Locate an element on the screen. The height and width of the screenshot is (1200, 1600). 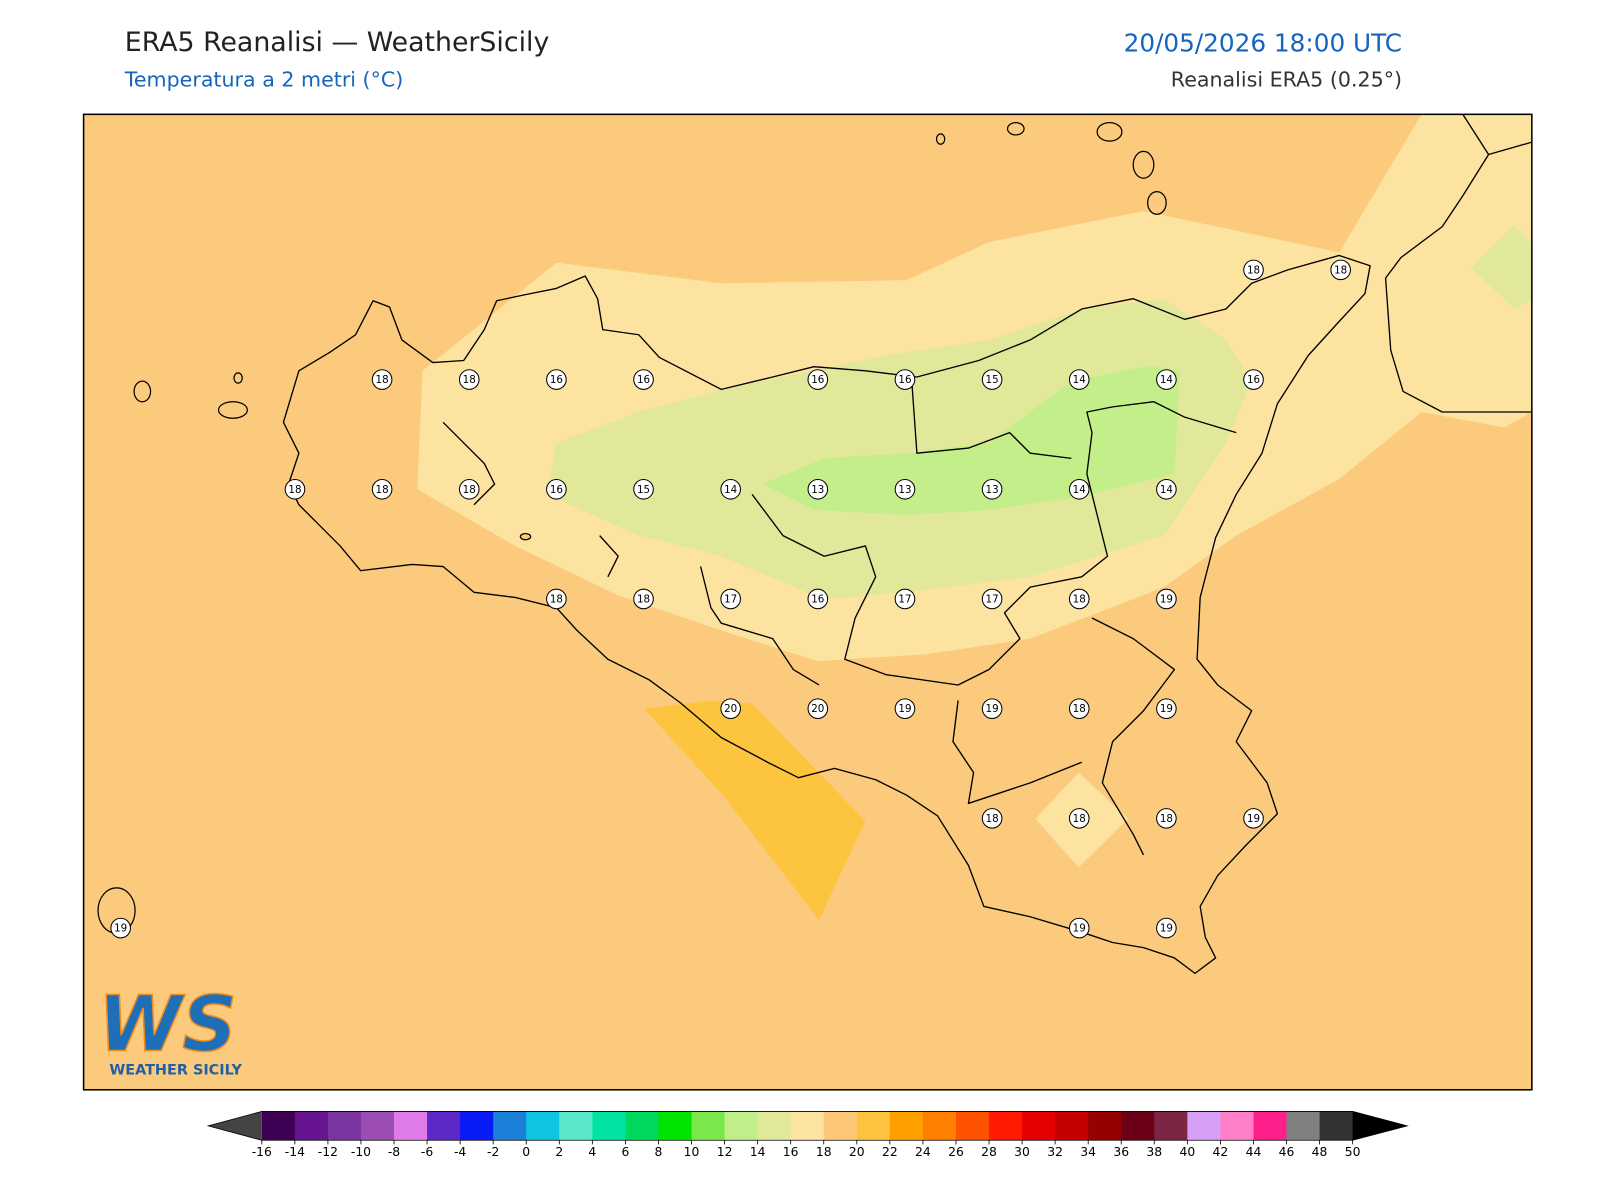
colorbar-tick-label: 36 is located at coordinates (1121, 1152).